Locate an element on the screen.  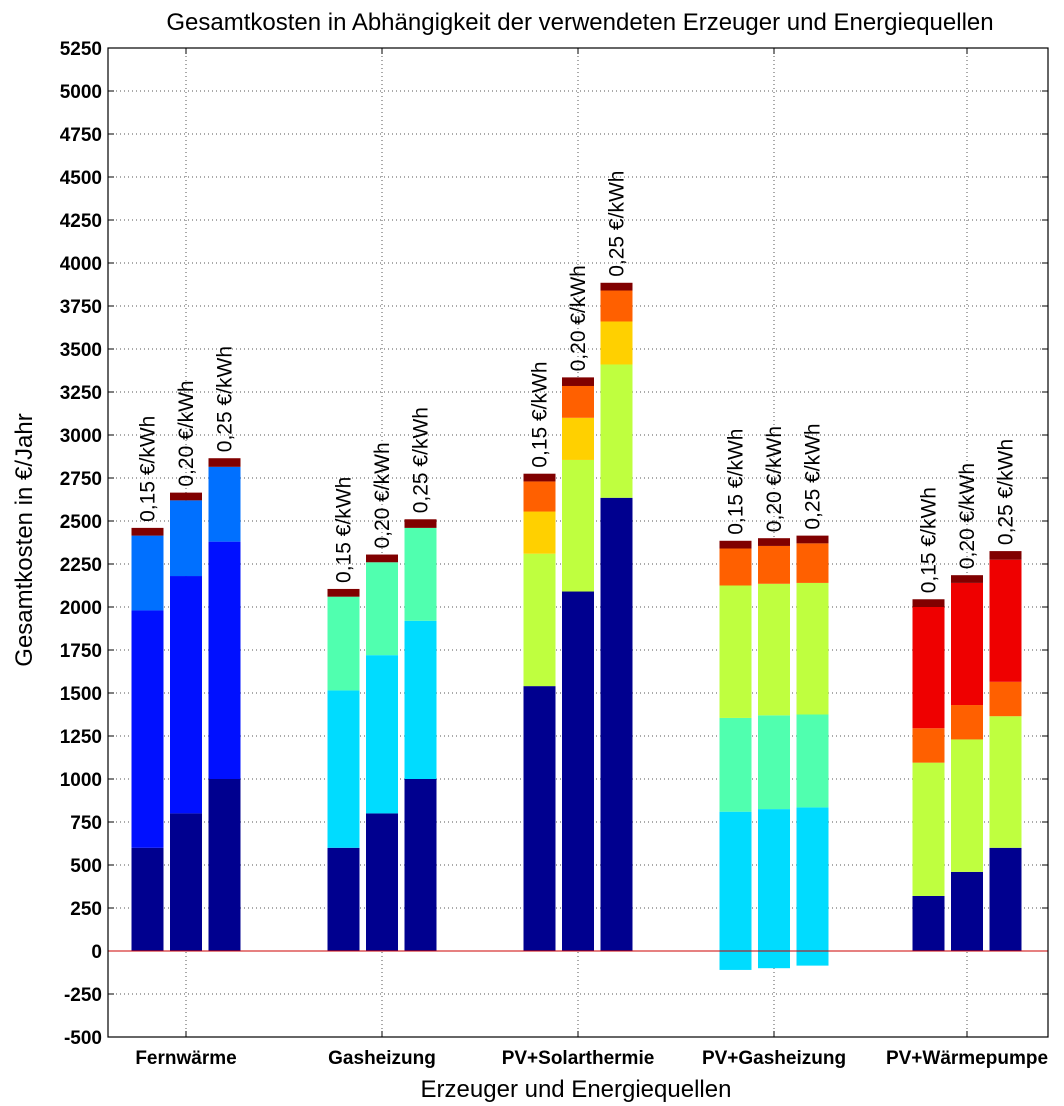
y-tick-label: 1000 is located at coordinates (81, 780).